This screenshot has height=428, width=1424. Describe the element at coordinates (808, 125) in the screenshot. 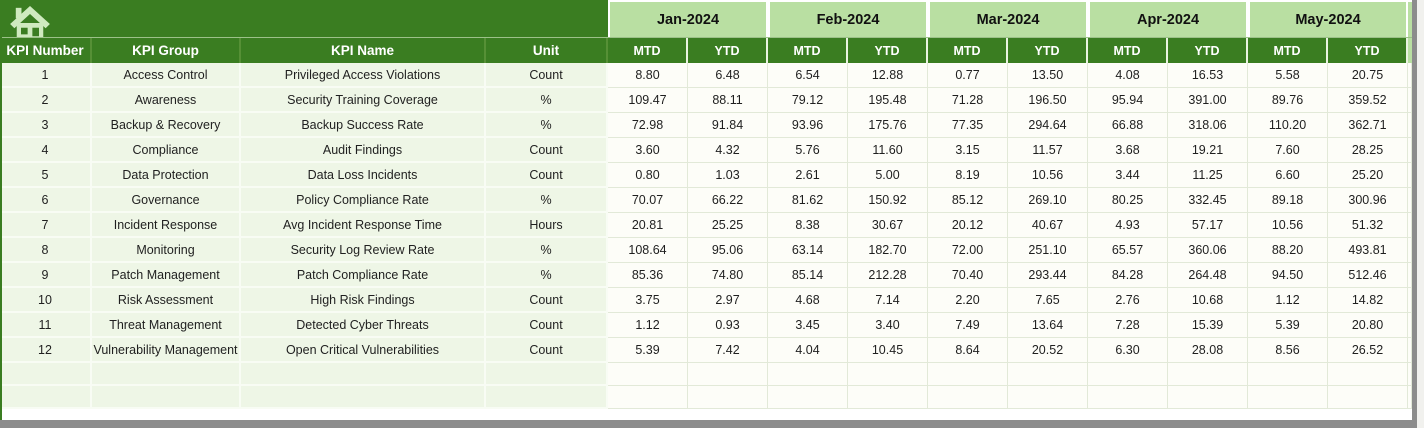

I see `cell-value: 93.96` at that location.